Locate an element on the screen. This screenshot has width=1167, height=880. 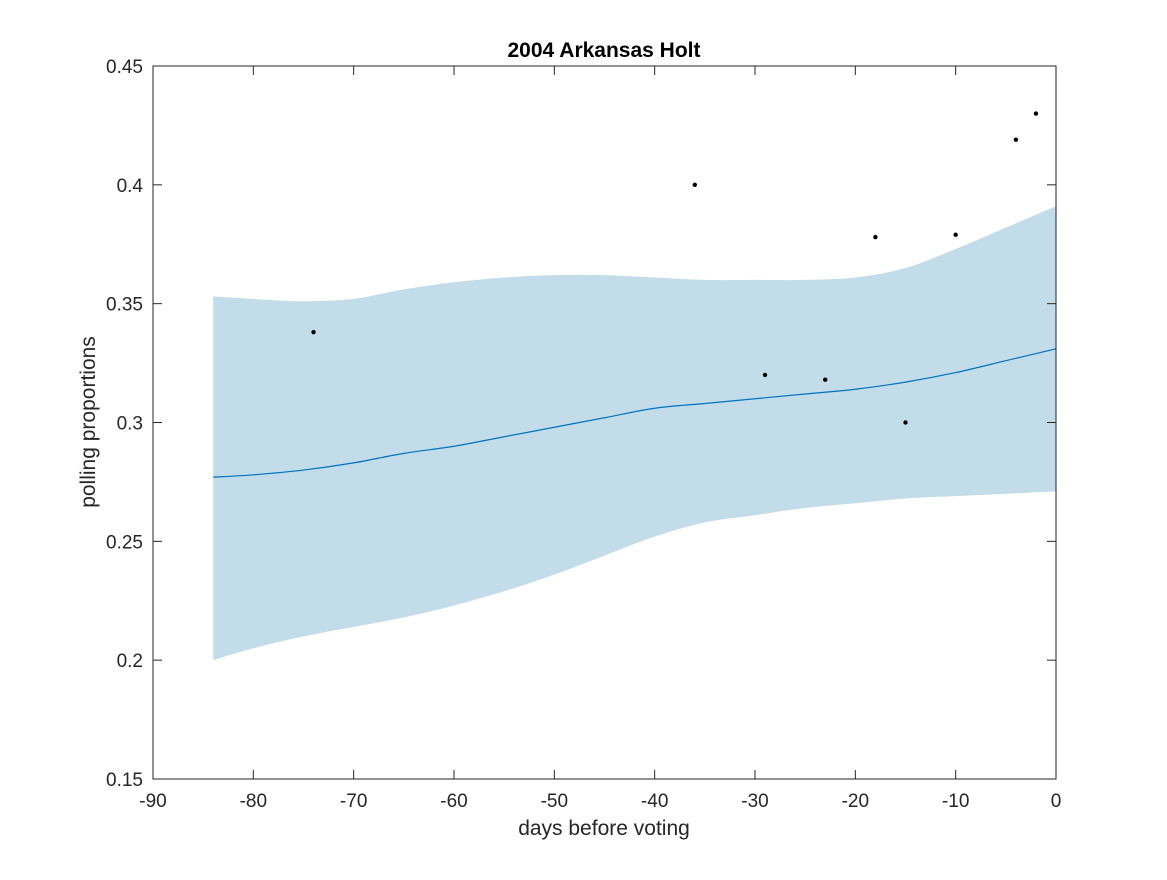
x-tick-label: -50 is located at coordinates (554, 801).